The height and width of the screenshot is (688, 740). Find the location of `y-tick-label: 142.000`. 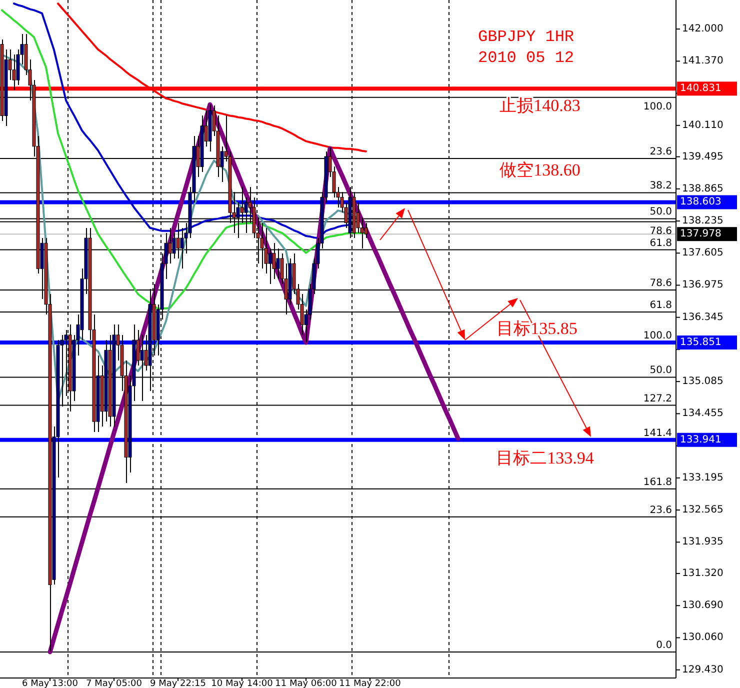

y-tick-label: 142.000 is located at coordinates (703, 29).